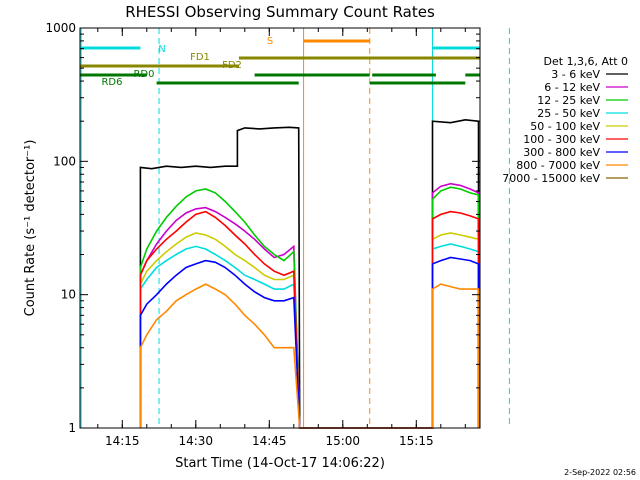 Image resolution: width=640 pixels, height=480 pixels. What do you see at coordinates (568, 113) in the screenshot?
I see `legend-label-3: 25 - 50 keV` at bounding box center [568, 113].